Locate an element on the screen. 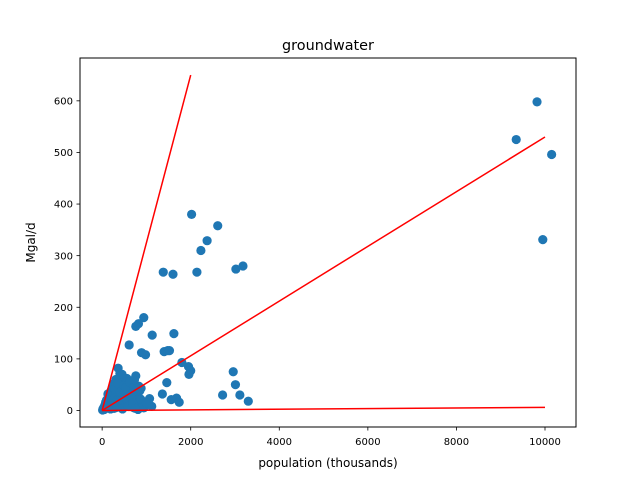 This screenshot has width=640, height=480. x-tick-label: 2000 is located at coordinates (190, 442).